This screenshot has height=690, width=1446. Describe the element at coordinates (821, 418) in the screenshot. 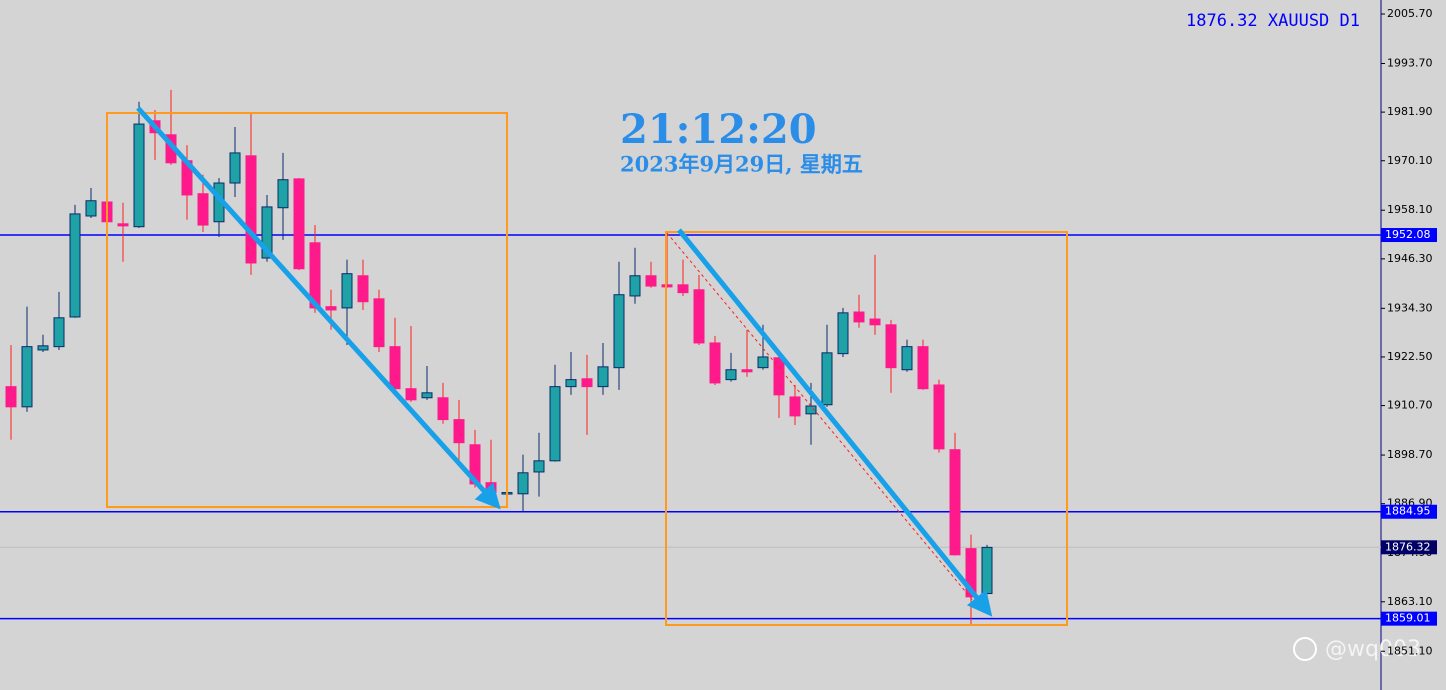

I see `trend-line` at that location.